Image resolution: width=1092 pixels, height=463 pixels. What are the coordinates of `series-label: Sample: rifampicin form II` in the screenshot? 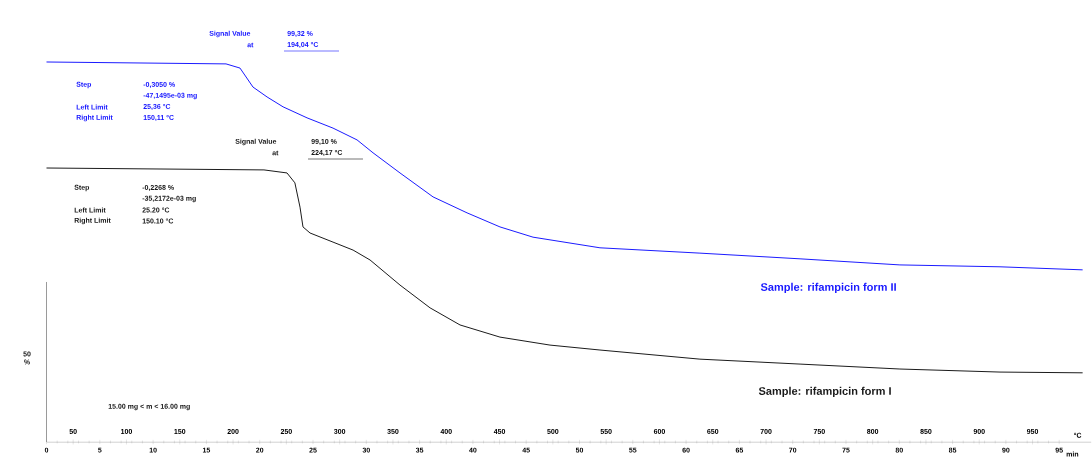 It's located at (828, 288).